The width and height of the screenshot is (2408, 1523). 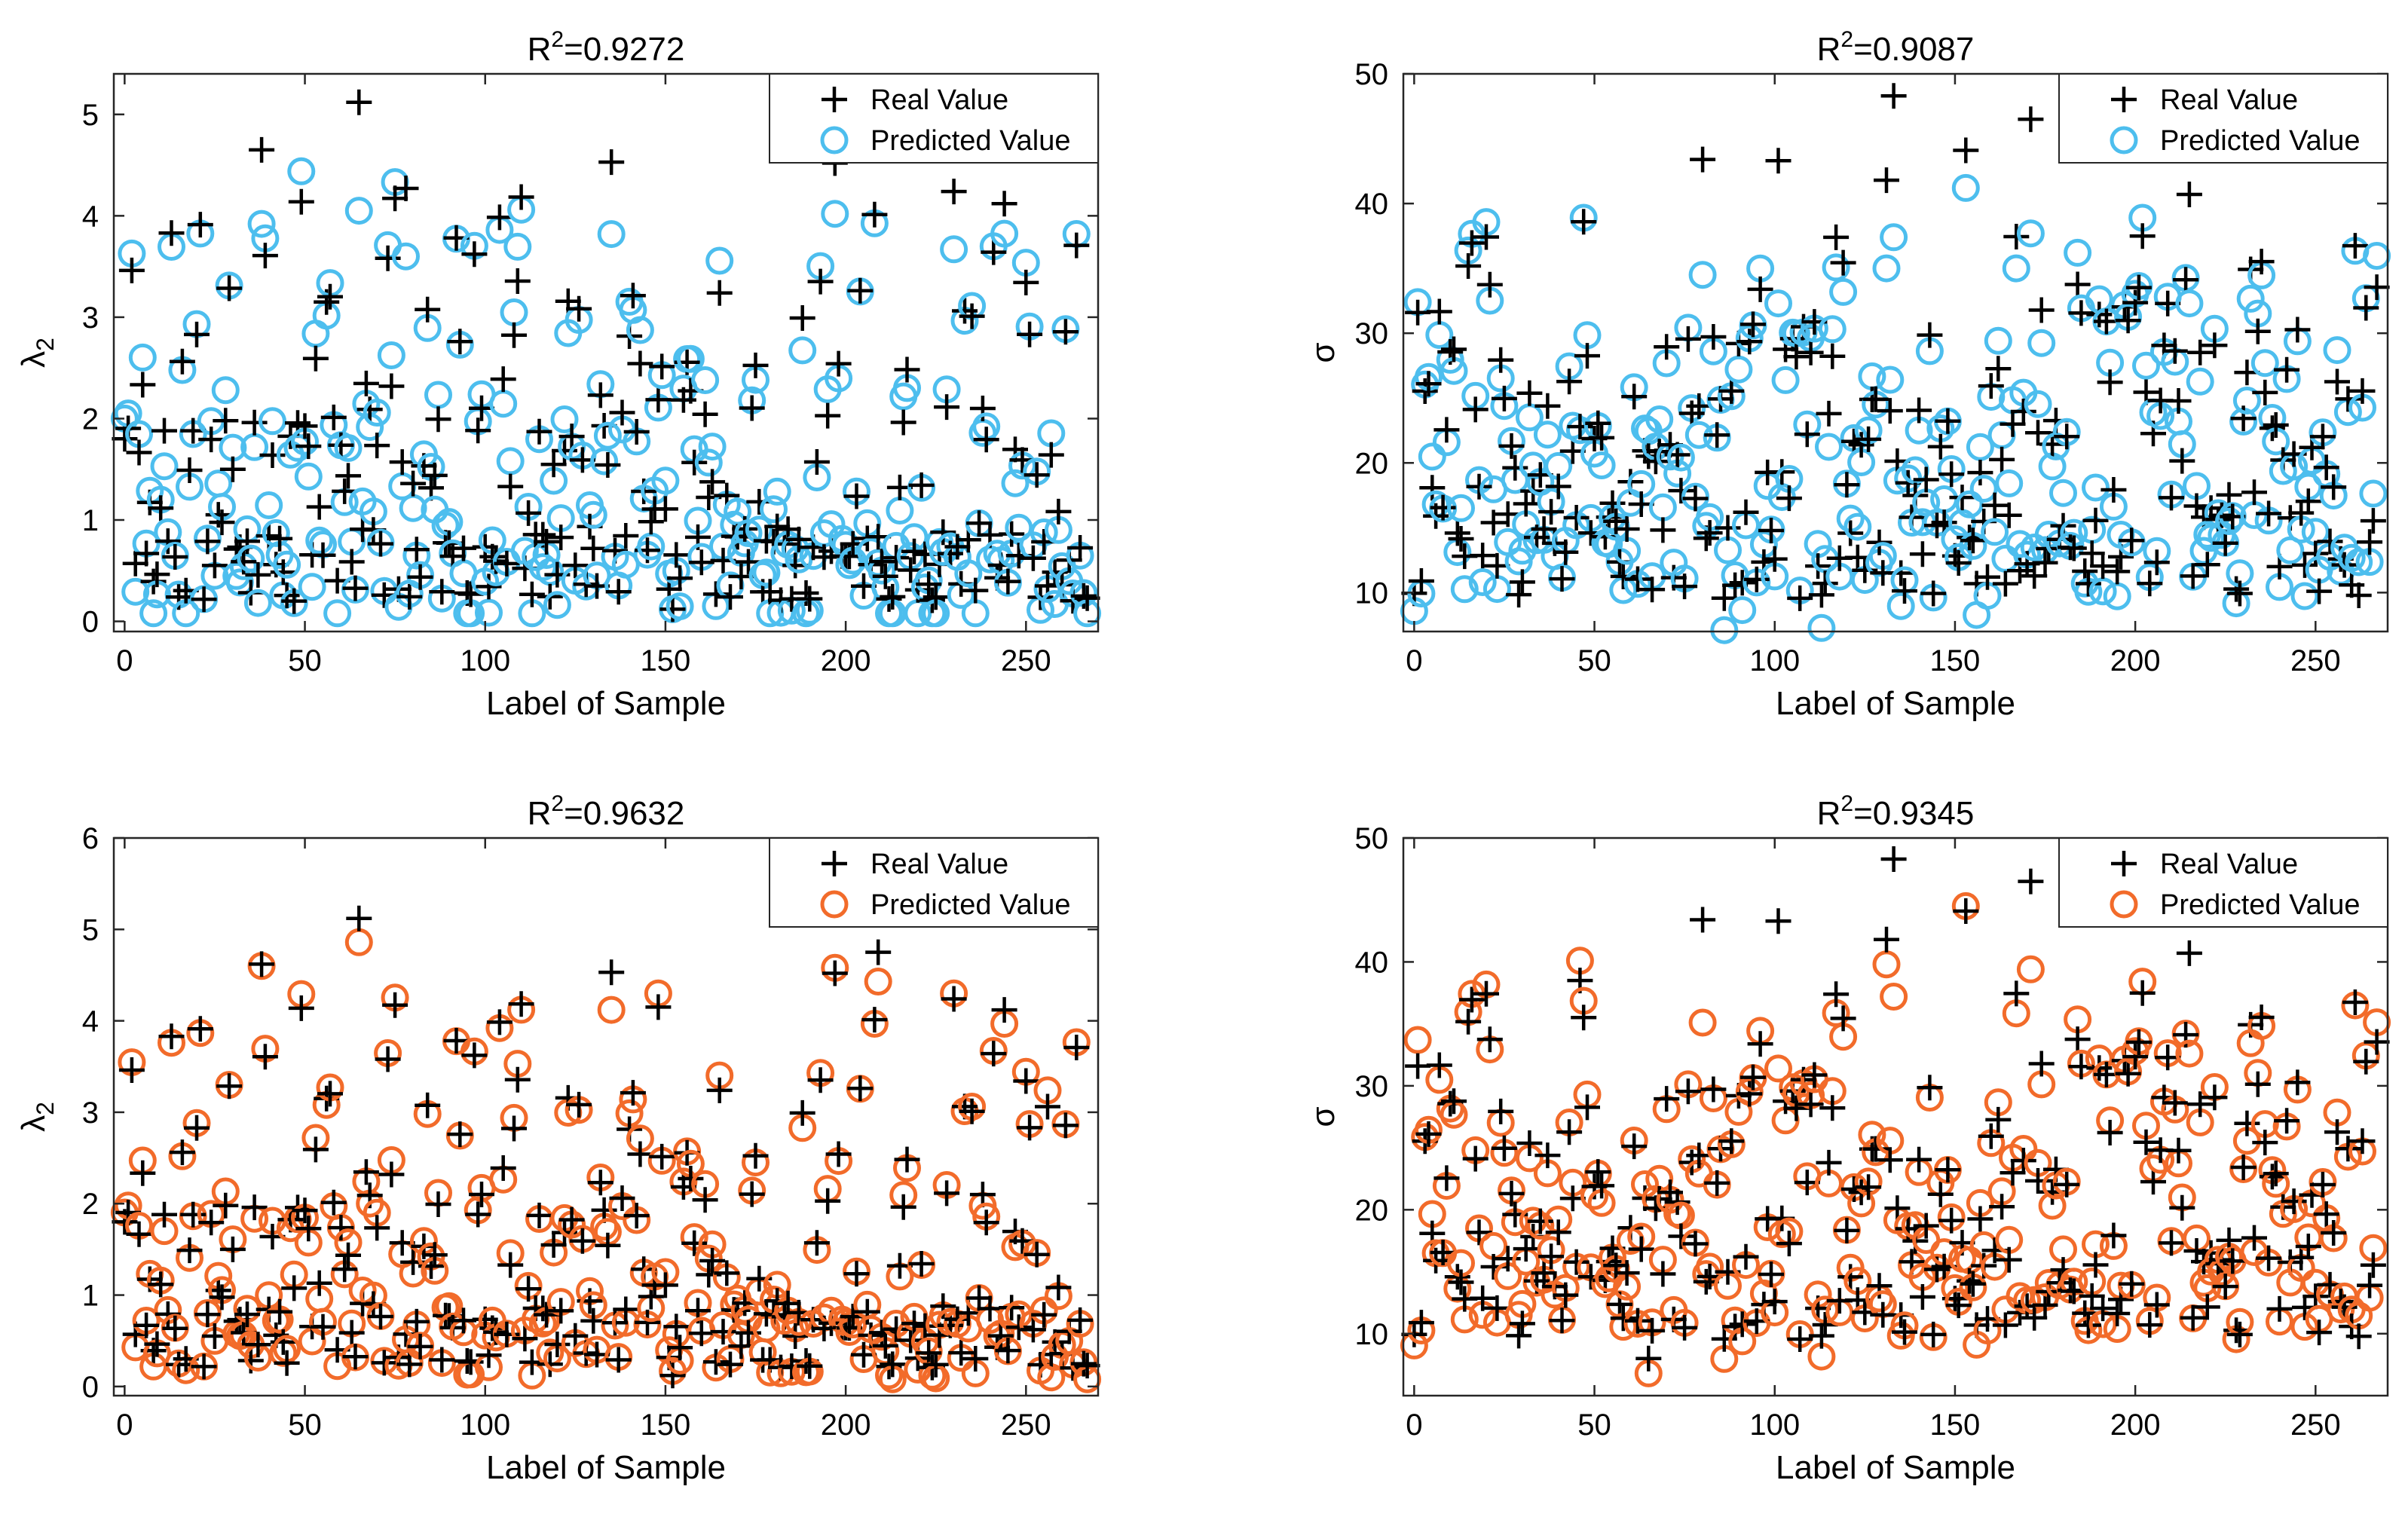 I want to click on y-axis-label: σ, so click(x=1323, y=352).